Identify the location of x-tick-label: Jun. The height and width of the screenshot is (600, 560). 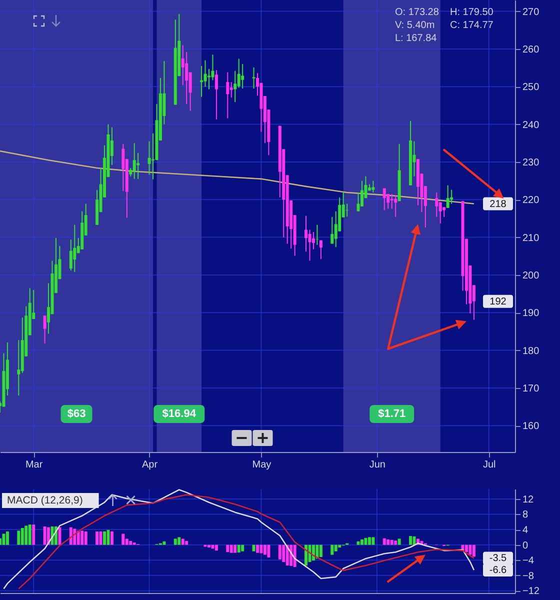
(377, 465).